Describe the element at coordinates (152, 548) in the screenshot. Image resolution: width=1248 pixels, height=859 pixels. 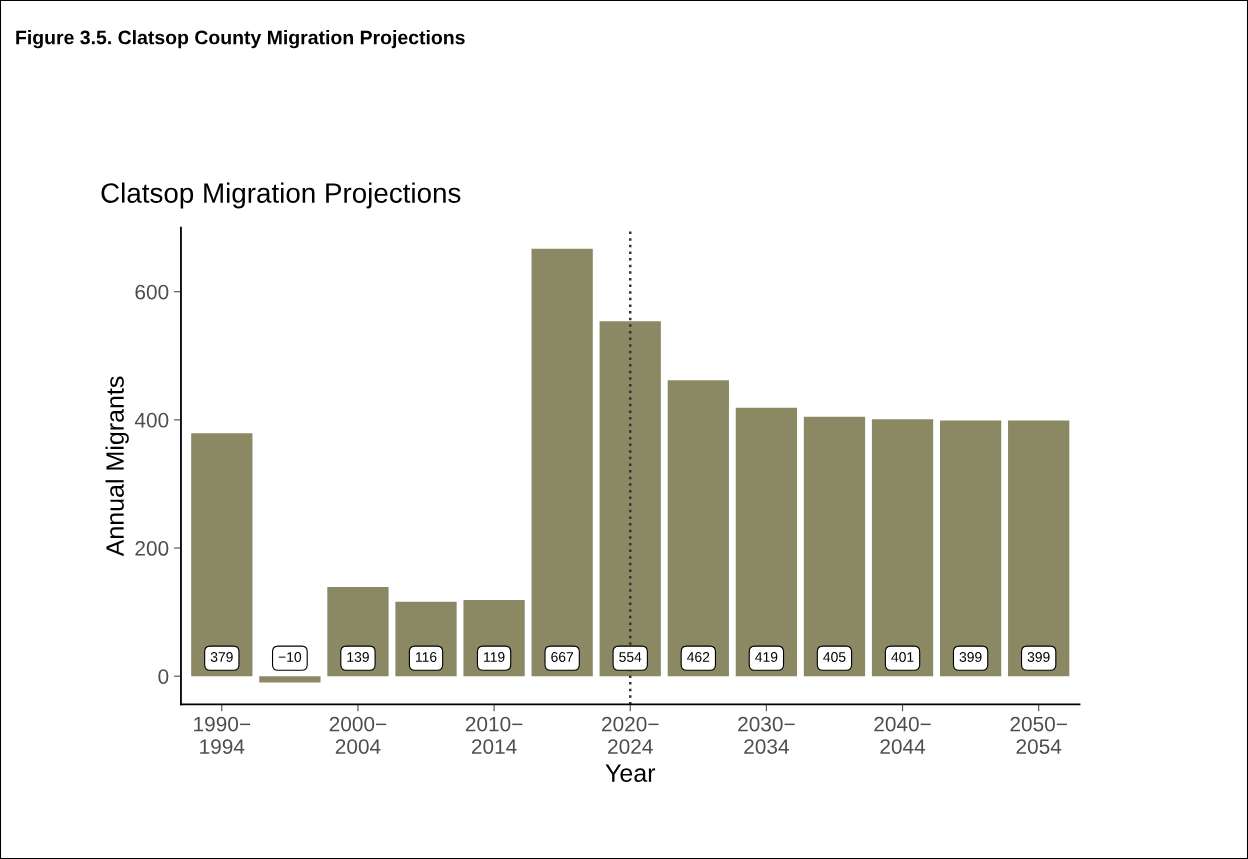
I see `y-tick-label: 200` at that location.